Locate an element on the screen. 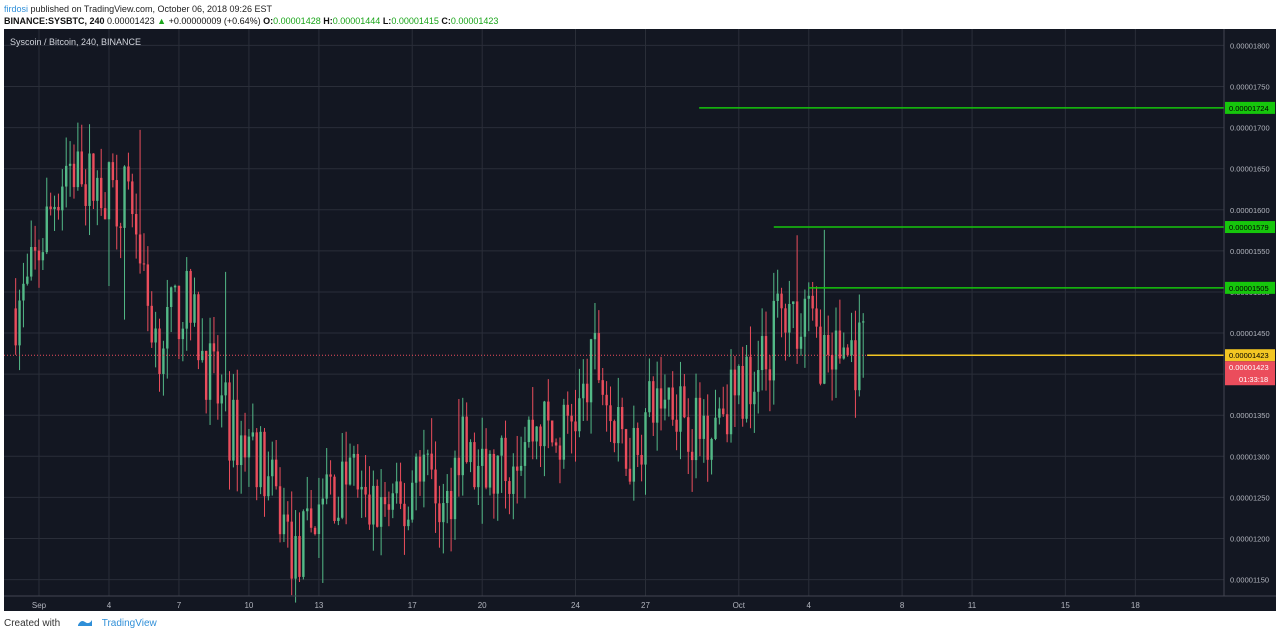  price-tick-label: 0.00001200 is located at coordinates (1250, 538).